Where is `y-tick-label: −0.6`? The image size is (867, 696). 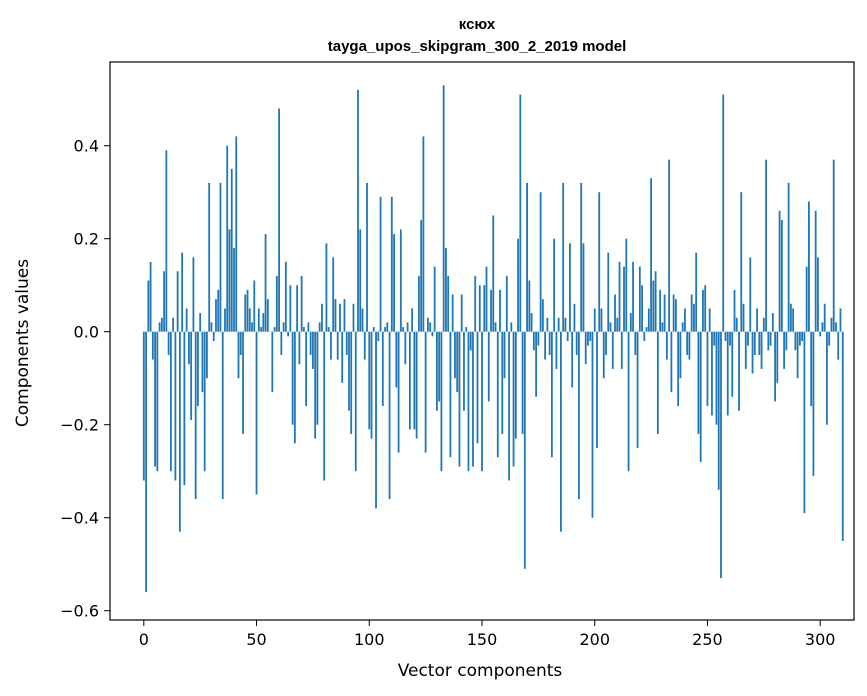
y-tick-label: −0.6 is located at coordinates (79, 611).